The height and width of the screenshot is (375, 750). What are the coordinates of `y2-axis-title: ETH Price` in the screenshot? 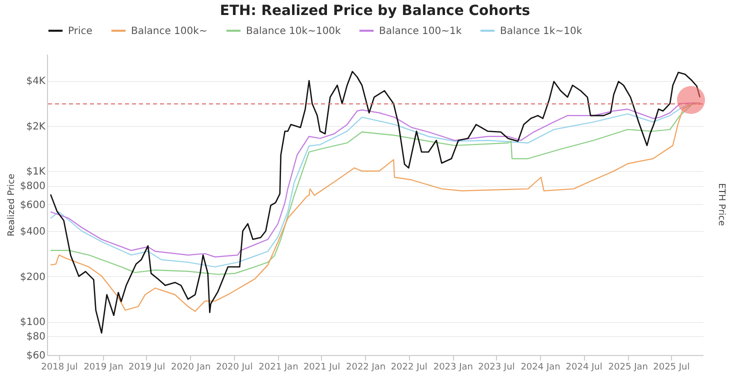 It's located at (721, 204).